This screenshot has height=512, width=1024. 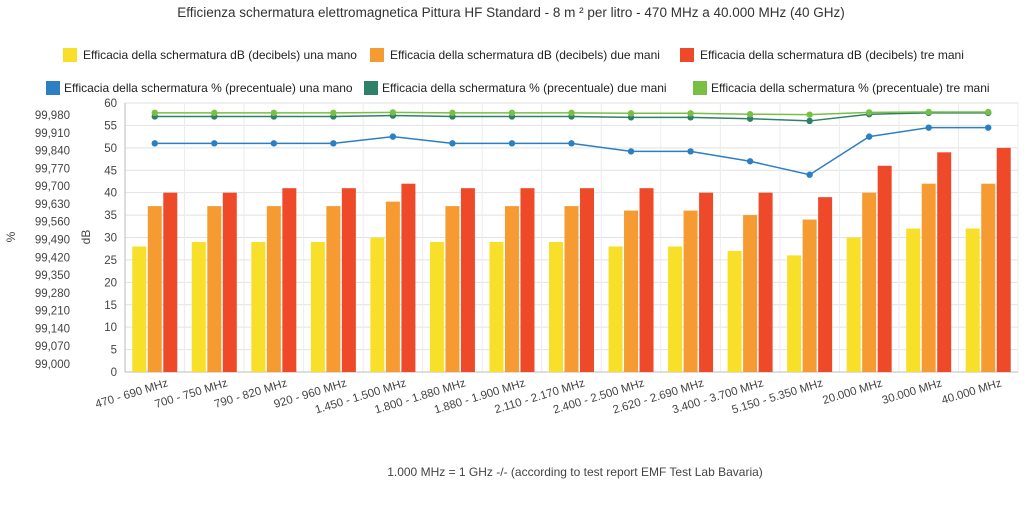 I want to click on y-db-tick-label: 30, so click(x=110, y=239).